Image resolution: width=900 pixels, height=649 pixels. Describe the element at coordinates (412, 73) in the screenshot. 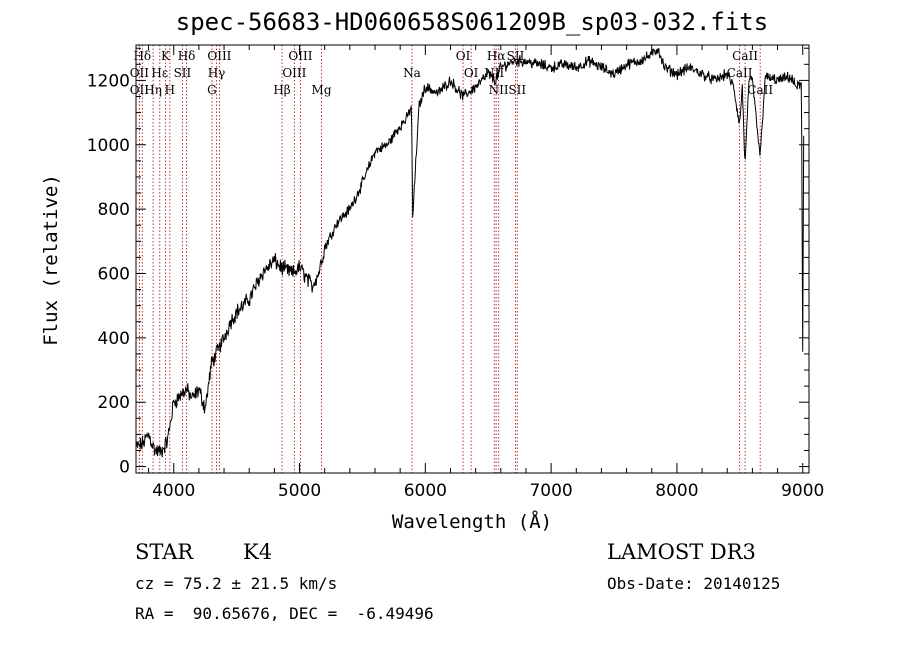

I see `spectral-line-label: Na` at that location.